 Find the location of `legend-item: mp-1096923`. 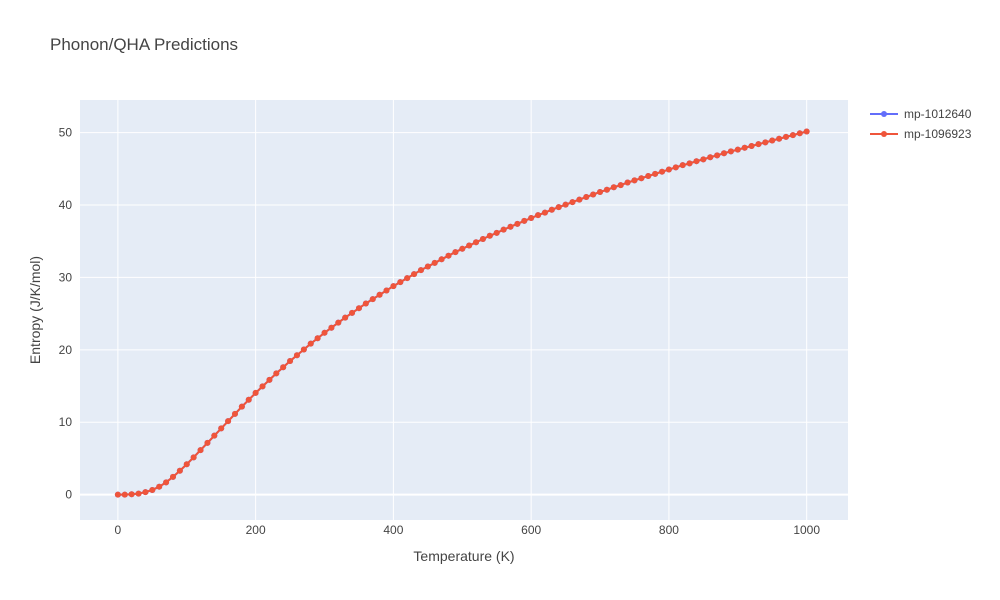

legend-item: mp-1096923 is located at coordinates (921, 134).